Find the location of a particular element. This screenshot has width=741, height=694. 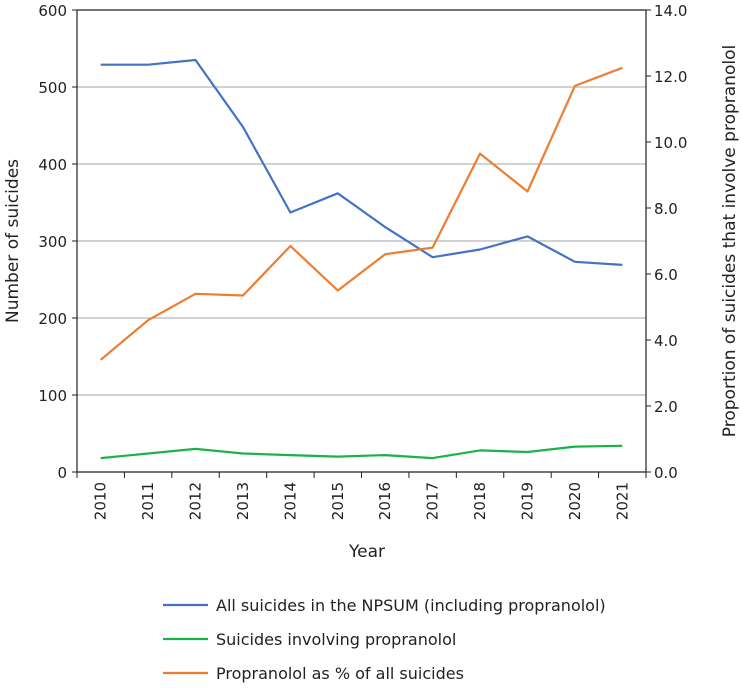

legend-label: Propranolol as % of all suicides is located at coordinates (340, 673).